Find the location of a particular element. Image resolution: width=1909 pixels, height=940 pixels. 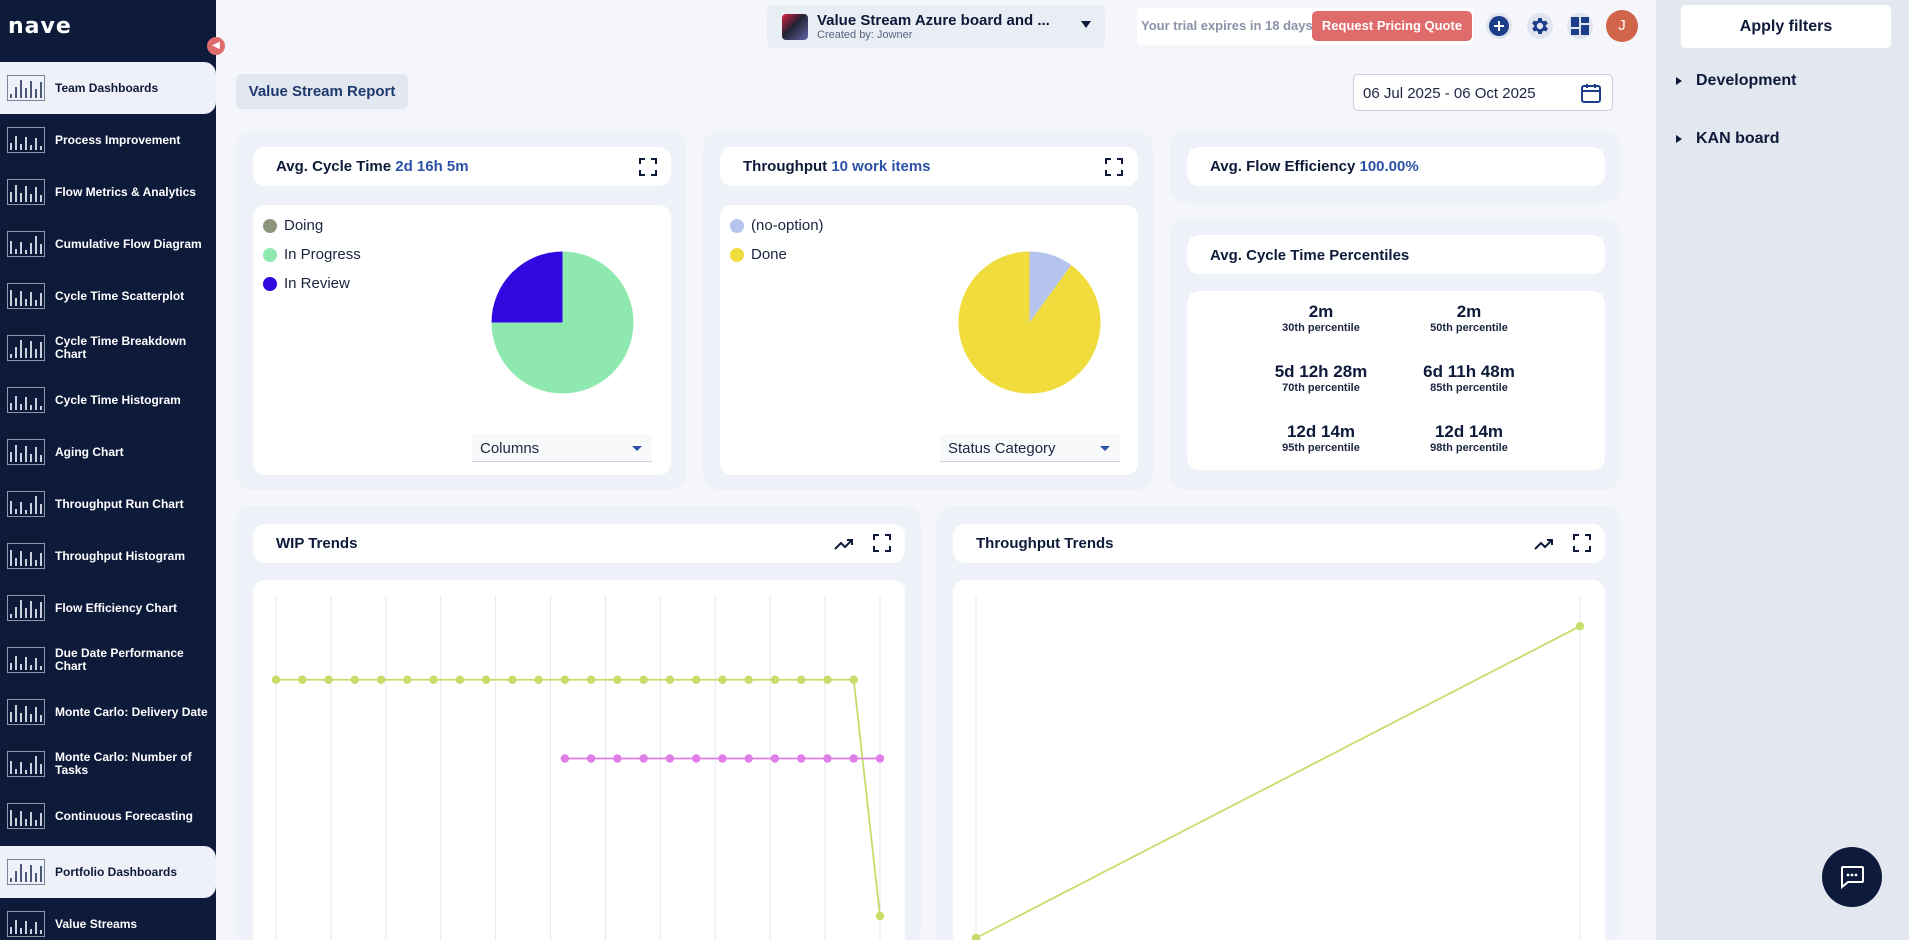

settings-button is located at coordinates (1540, 26).